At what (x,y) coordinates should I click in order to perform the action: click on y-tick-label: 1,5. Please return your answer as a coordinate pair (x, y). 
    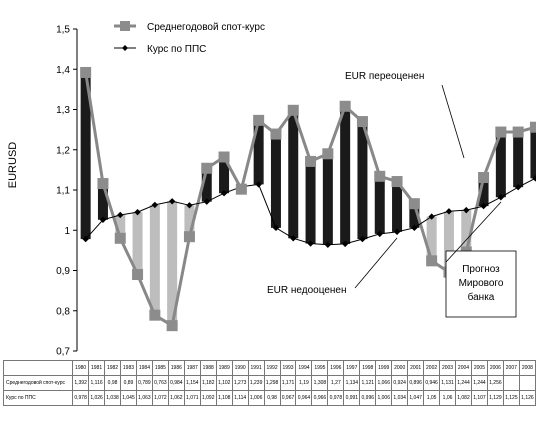
    Looking at the image, I should click on (63, 30).